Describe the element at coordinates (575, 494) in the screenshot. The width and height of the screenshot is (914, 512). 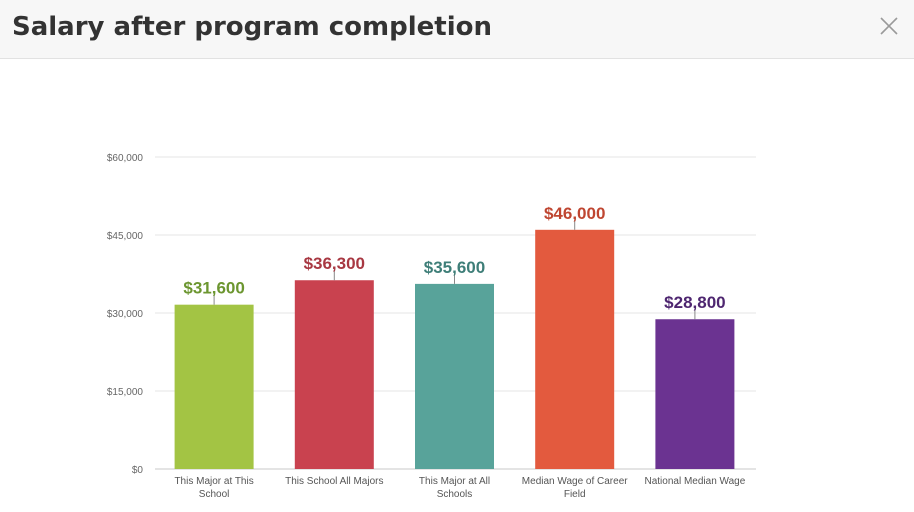
I see `x-tick-label: Field` at that location.